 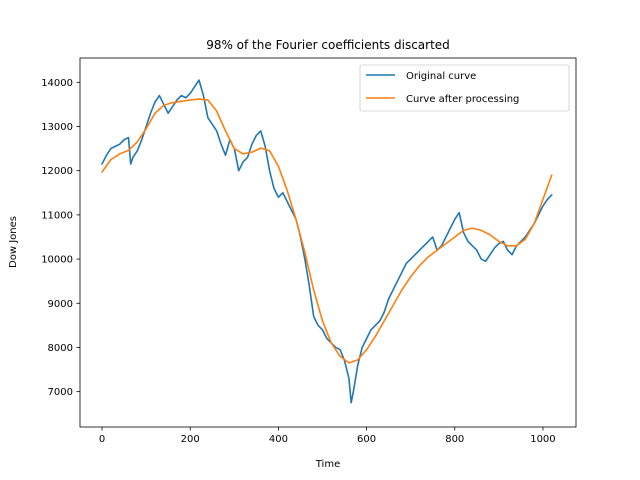 I want to click on y-axis: 7000 8000 9000 10000 11000 12000 13000 14000, so click(x=60, y=238).